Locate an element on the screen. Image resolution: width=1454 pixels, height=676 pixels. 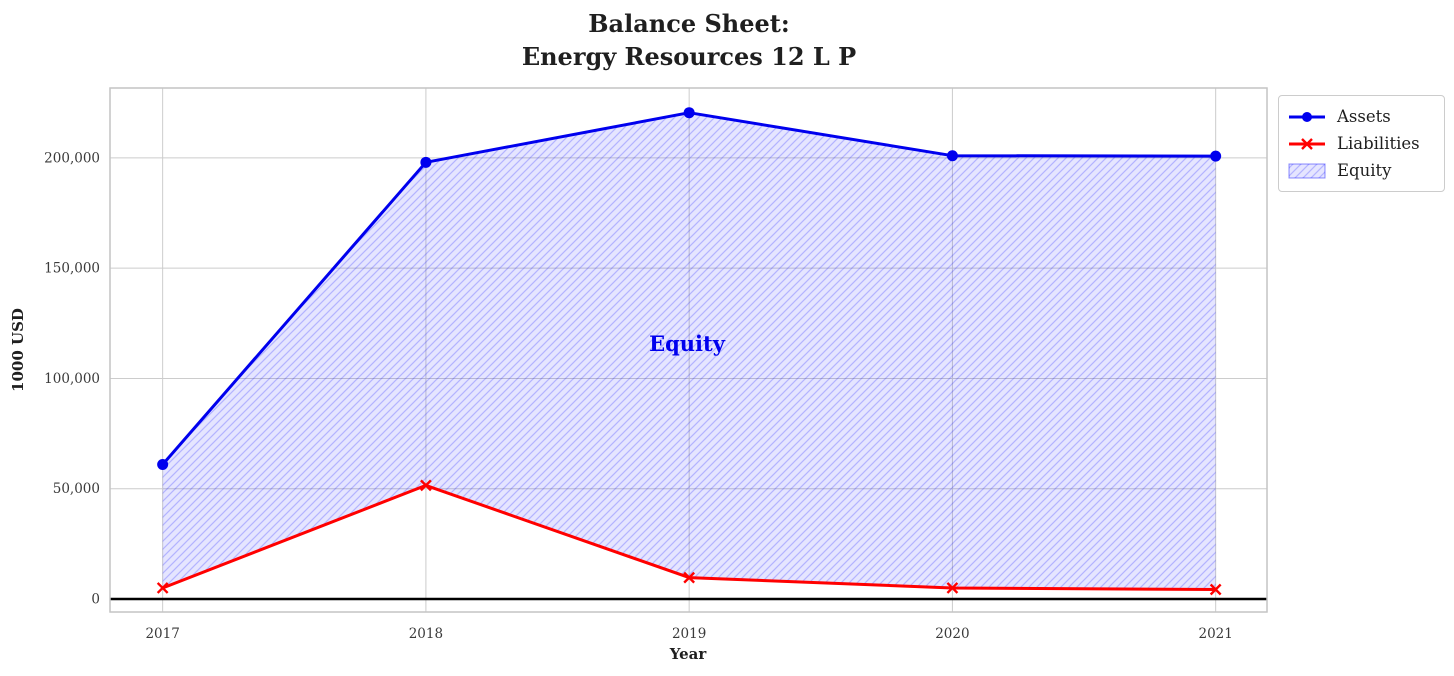
y-tick-label: 50,000 is located at coordinates (76, 489).